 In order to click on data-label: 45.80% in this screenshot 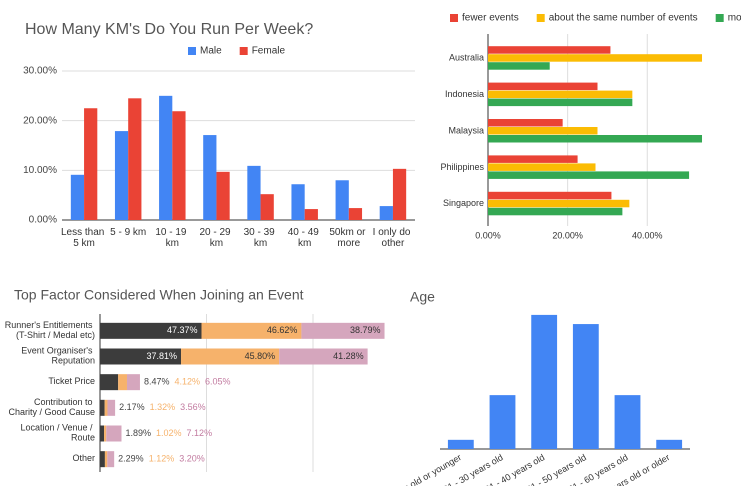, I will do `click(260, 356)`.